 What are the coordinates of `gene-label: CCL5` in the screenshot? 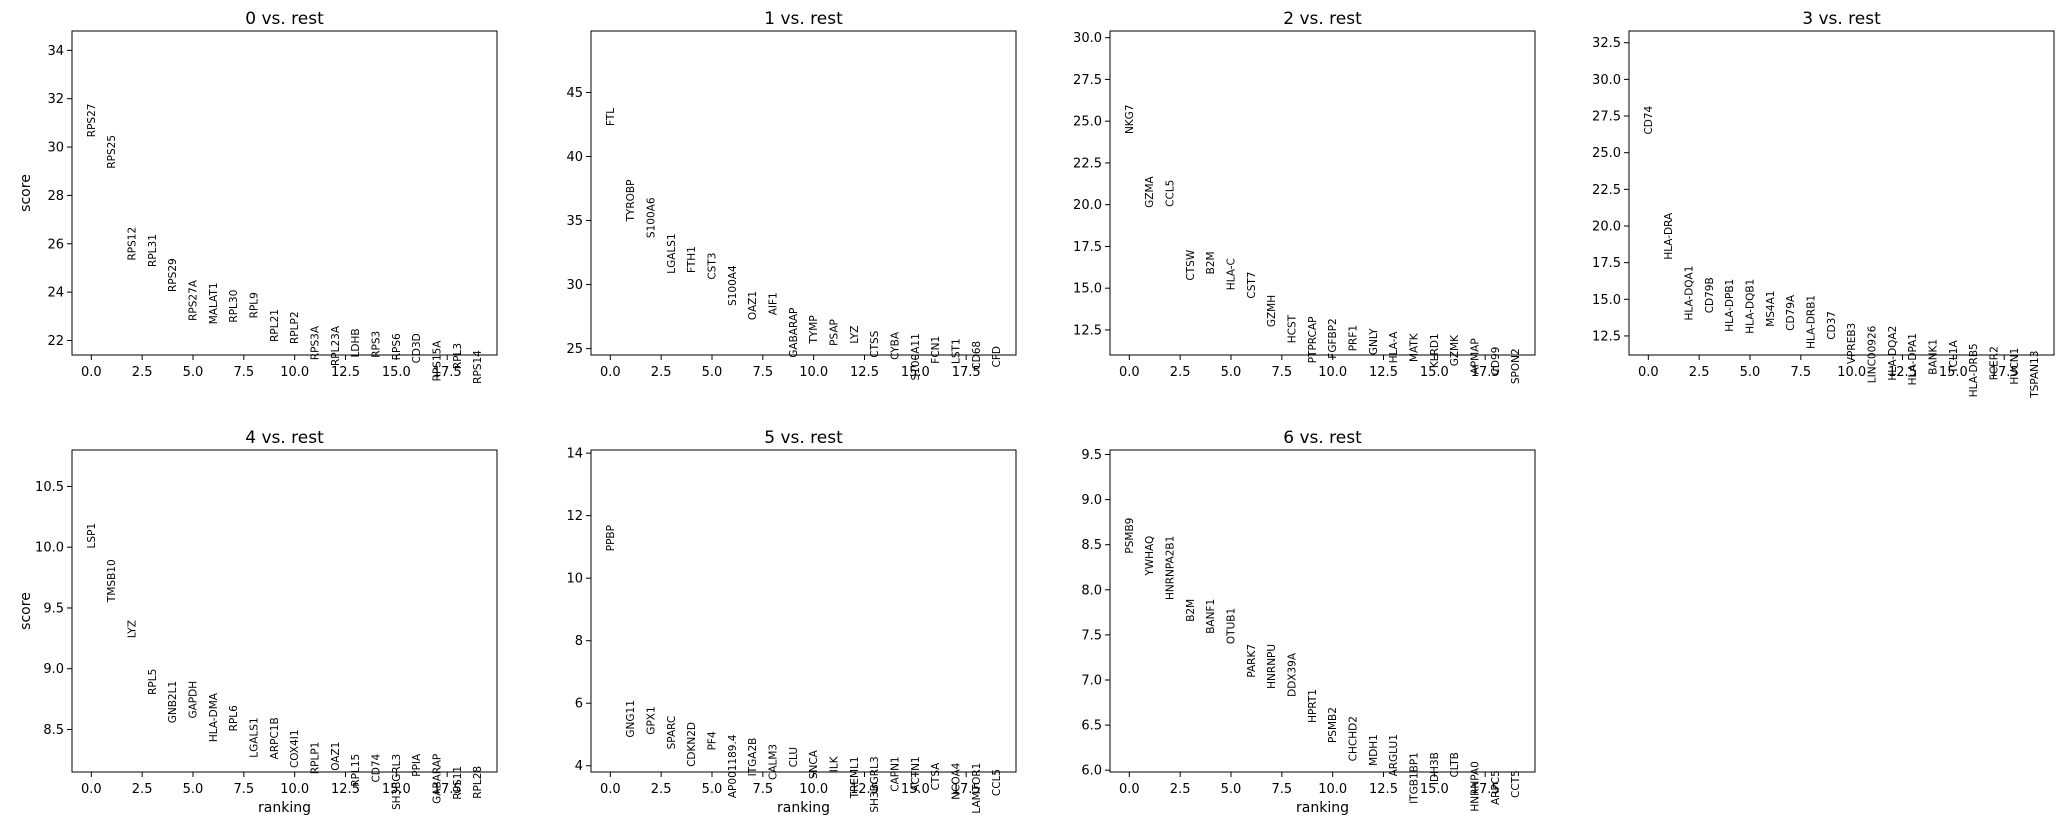 It's located at (1170, 193).